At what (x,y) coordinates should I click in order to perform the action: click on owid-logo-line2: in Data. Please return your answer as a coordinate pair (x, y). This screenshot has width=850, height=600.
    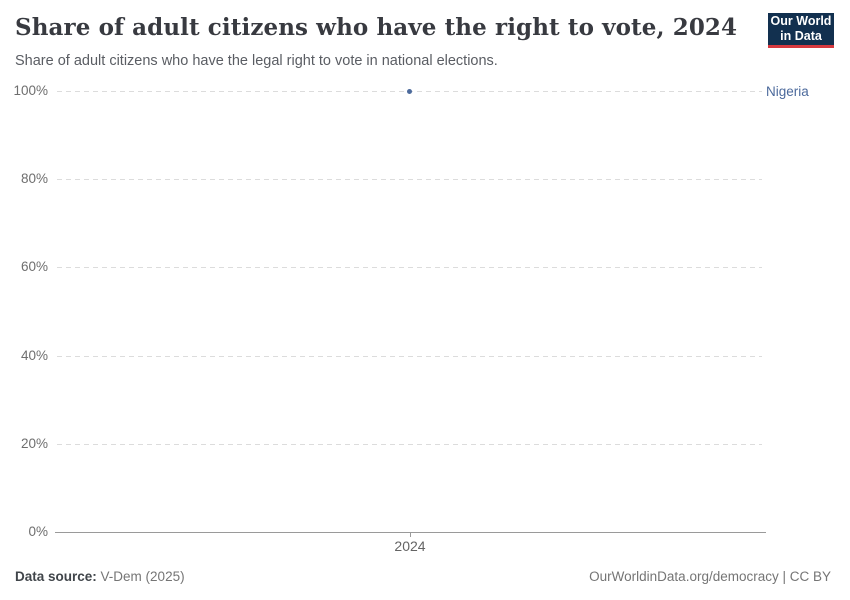
    Looking at the image, I should click on (801, 36).